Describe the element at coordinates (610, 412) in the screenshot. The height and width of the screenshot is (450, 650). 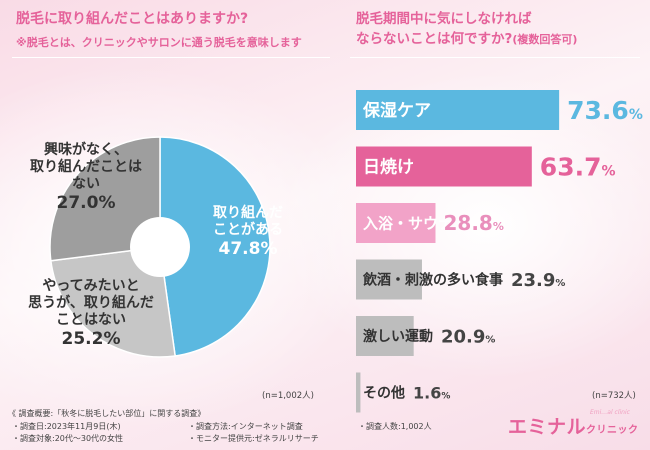
I see `brand-small-logo-text: Emi…al clinic` at that location.